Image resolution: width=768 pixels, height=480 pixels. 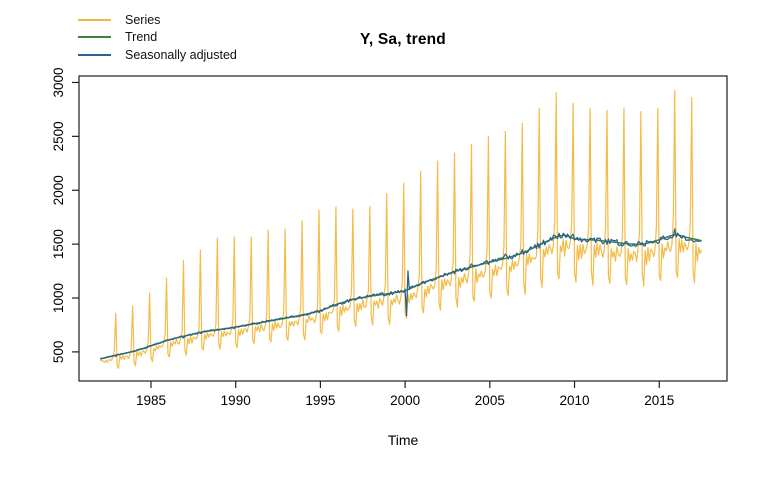 I want to click on legend: Series Trend Seasonally adjusted, so click(x=157, y=37).